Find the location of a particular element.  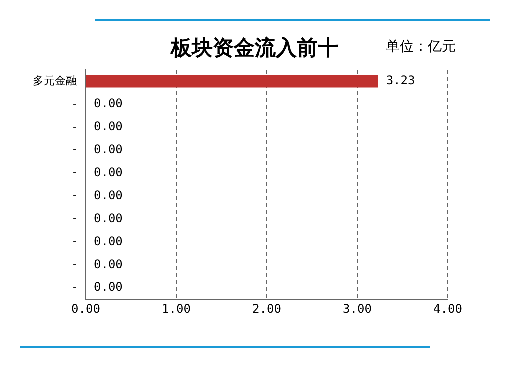

y-tick-label: 多元金融 is located at coordinates (55, 81).